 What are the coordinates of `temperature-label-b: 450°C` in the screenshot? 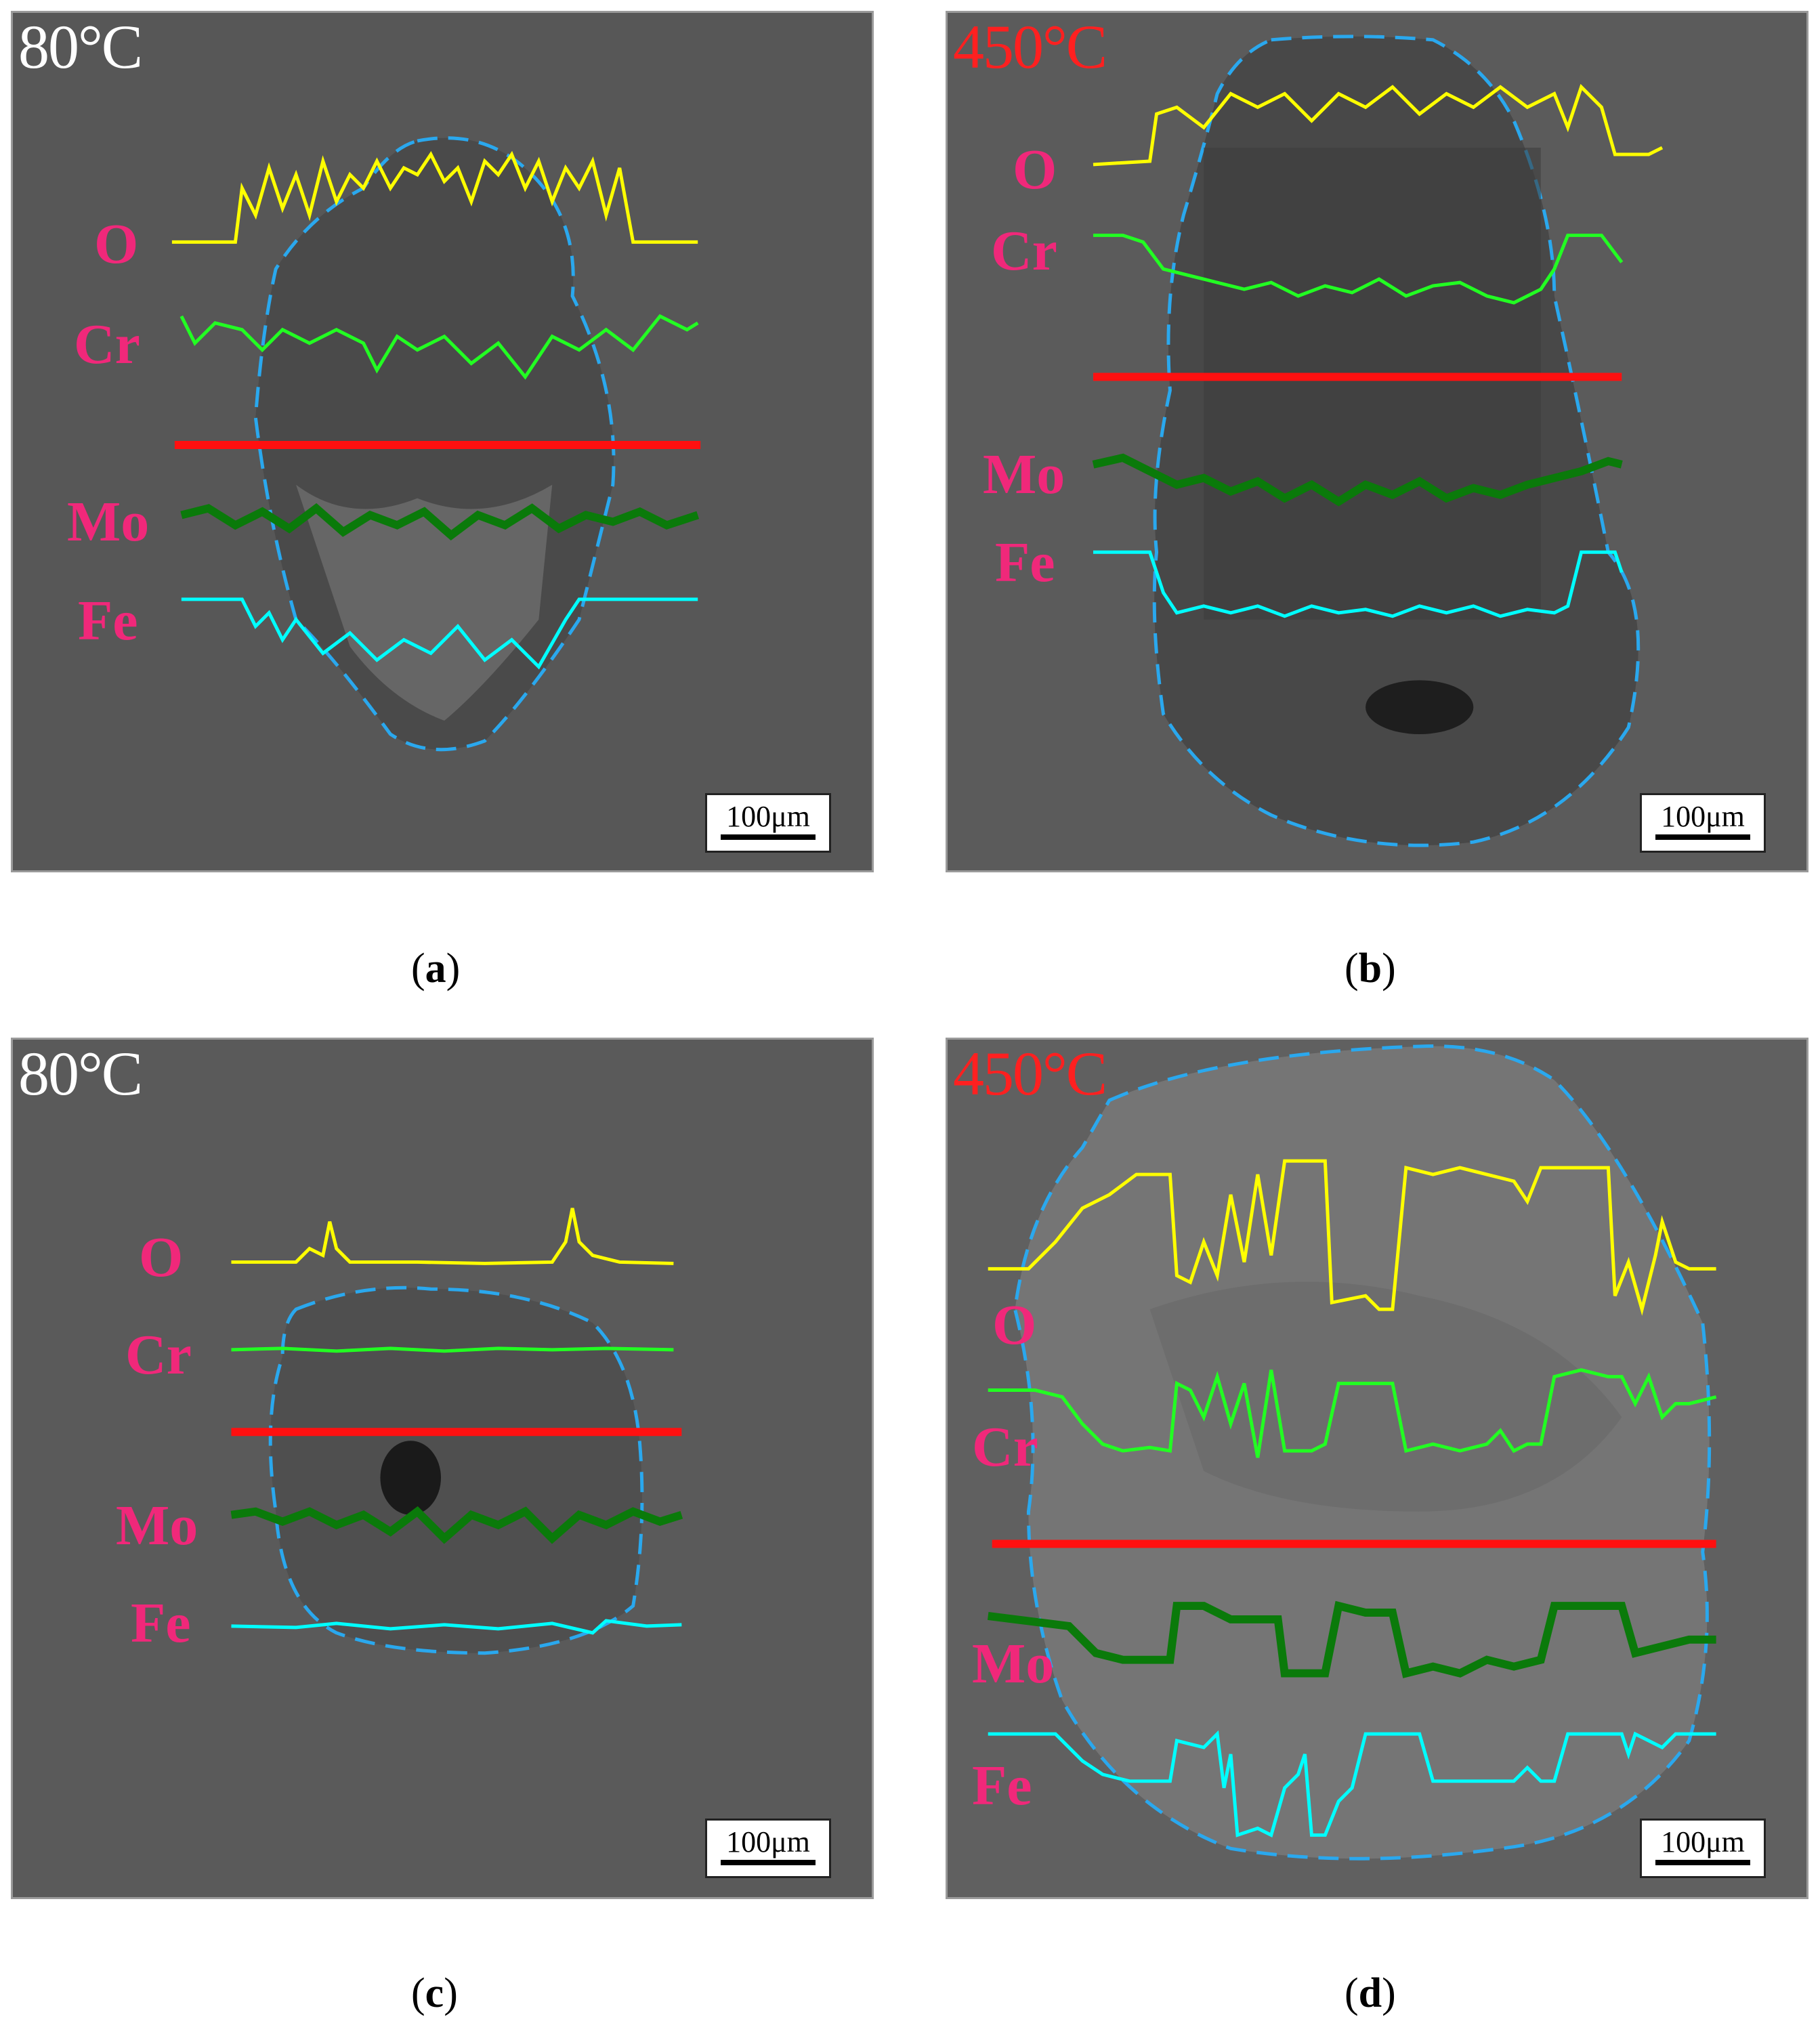 It's located at (1030, 46).